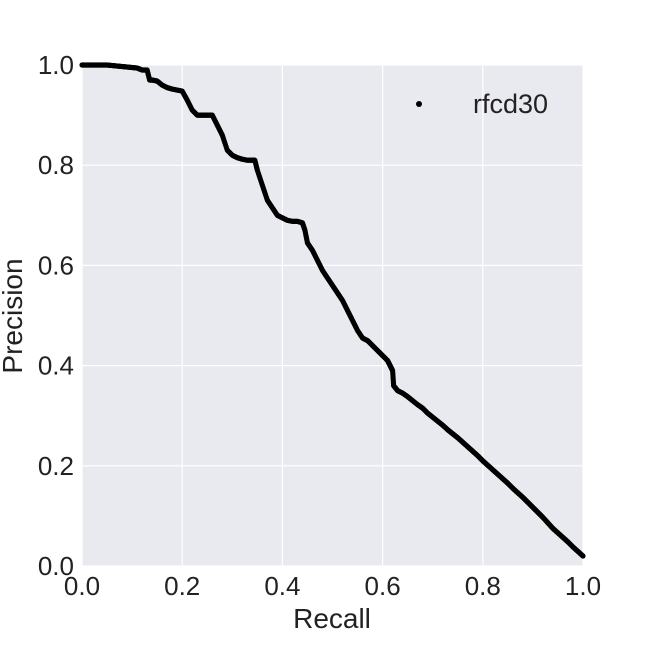  Describe the element at coordinates (332, 586) in the screenshot. I see `x-tick-labels: 0.0 0.2 0.4 0.6 0.8 1.0` at that location.